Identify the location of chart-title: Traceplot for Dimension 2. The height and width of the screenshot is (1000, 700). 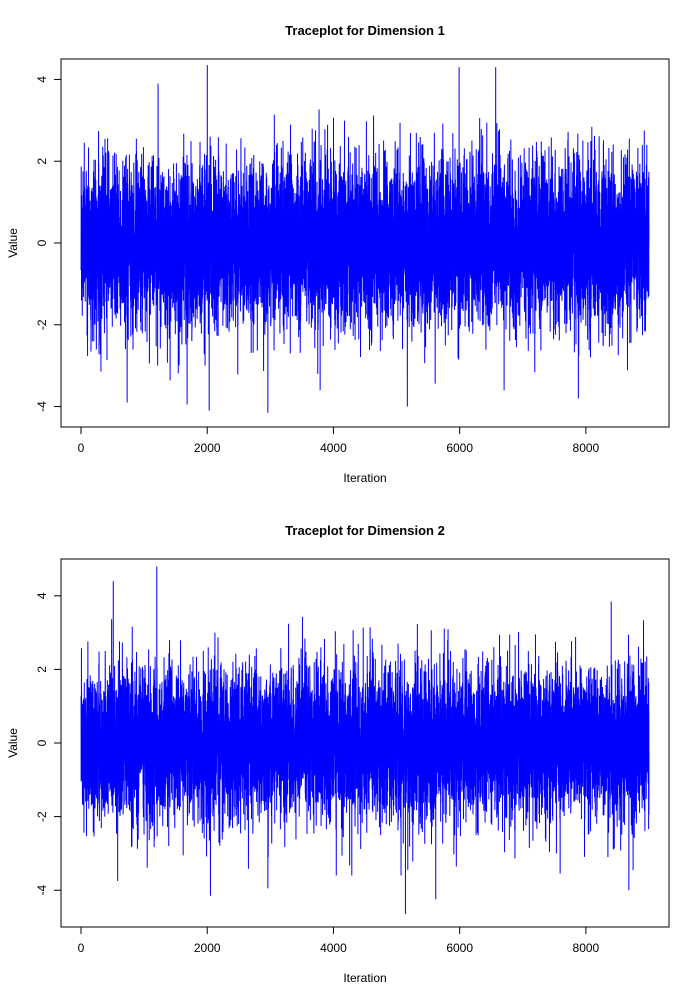
(365, 530).